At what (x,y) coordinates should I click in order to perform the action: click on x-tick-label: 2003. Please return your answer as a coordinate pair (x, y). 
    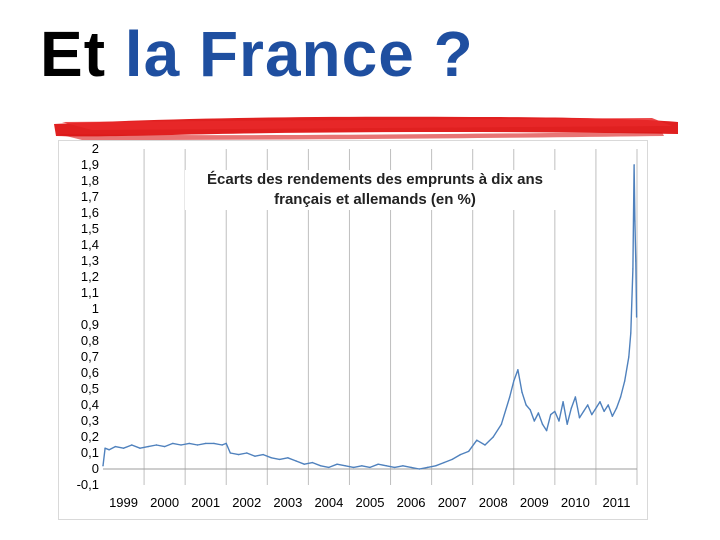
    Looking at the image, I should click on (287, 502).